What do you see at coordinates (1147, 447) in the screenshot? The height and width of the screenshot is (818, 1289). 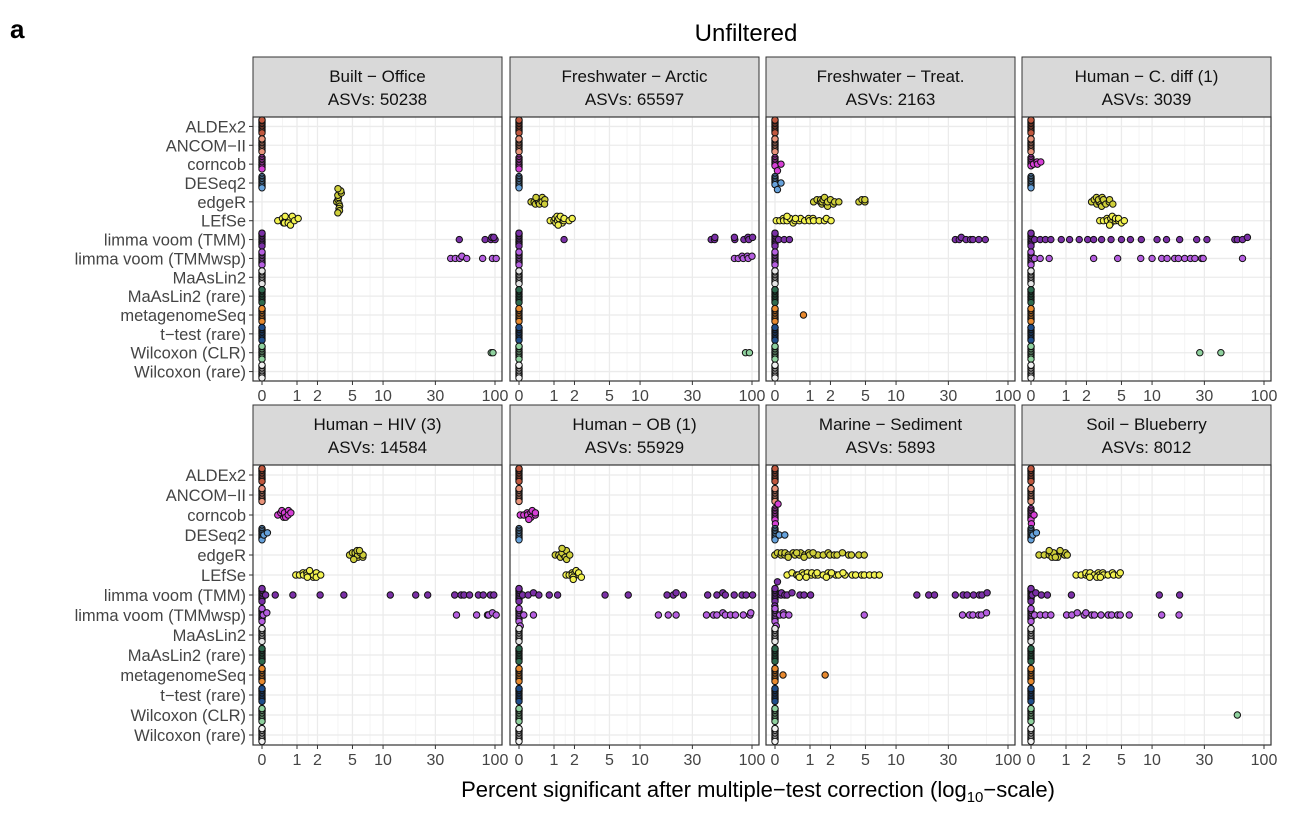 I see `facet-asv-count: ASVs: 8012` at bounding box center [1147, 447].